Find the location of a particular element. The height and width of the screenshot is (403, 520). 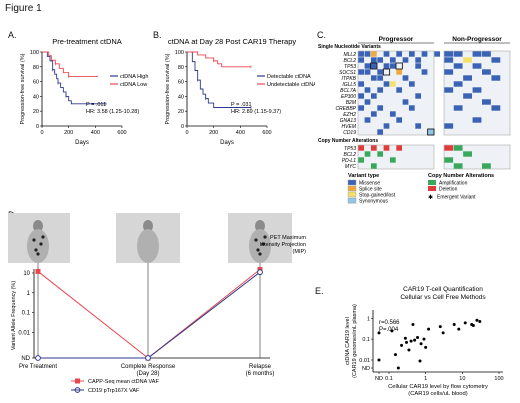

km-a-ytick-label: 100 is located at coordinates (34, 53).